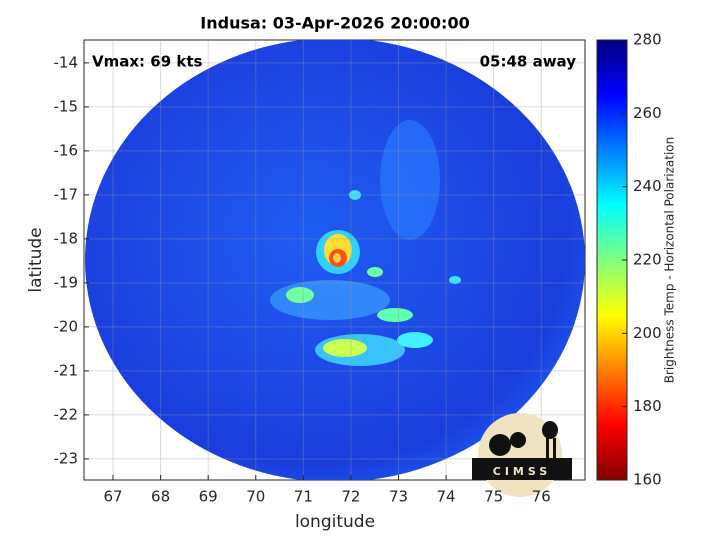 This screenshot has height=544, width=720. Describe the element at coordinates (112, 497) in the screenshot. I see `x-tick-label: 67` at that location.